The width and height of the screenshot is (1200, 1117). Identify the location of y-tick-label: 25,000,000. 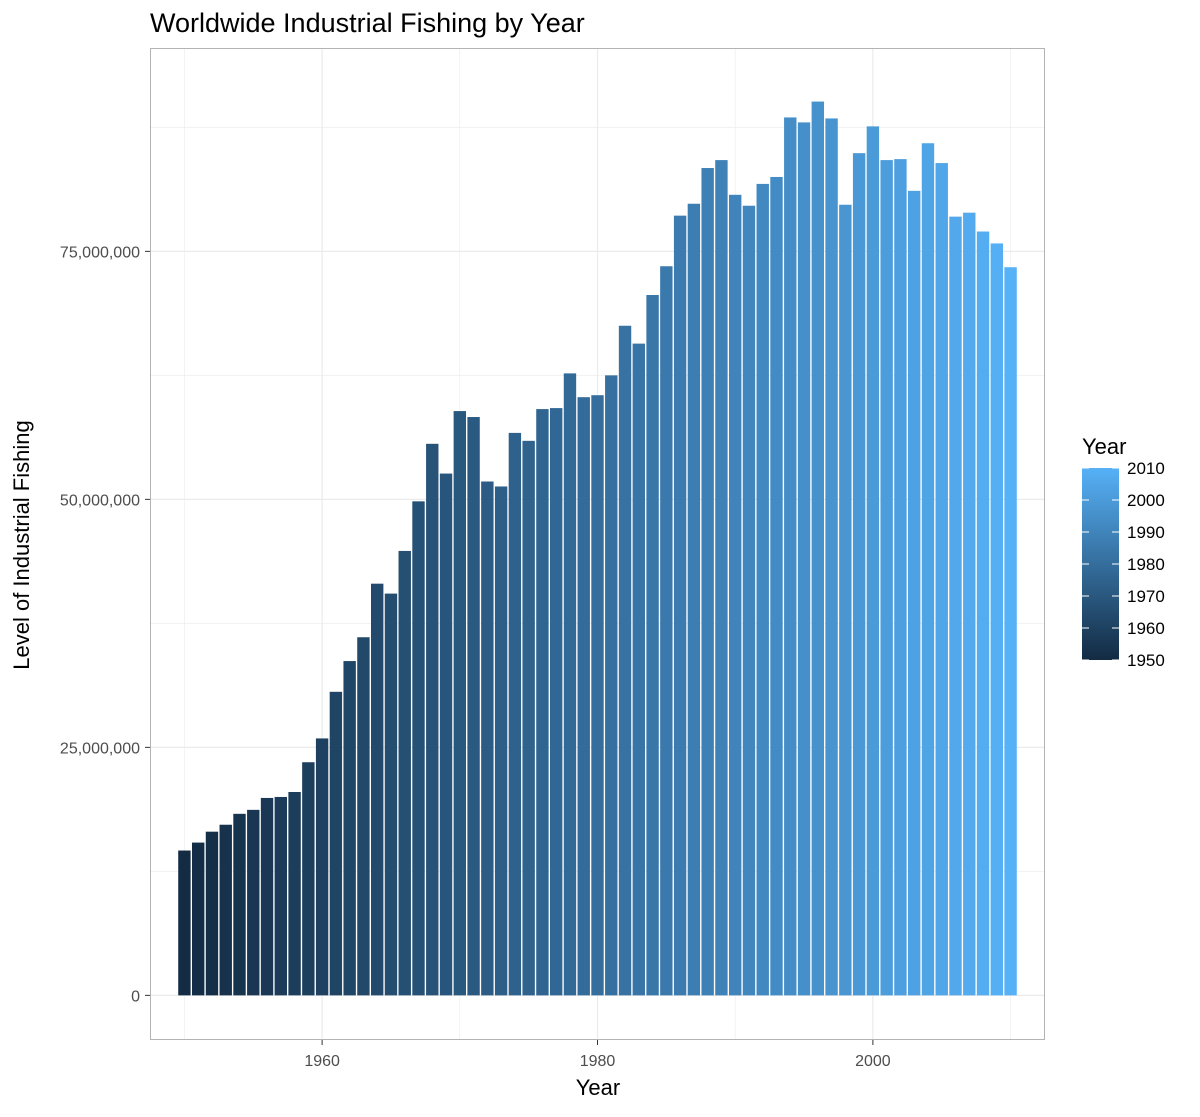
(100, 748).